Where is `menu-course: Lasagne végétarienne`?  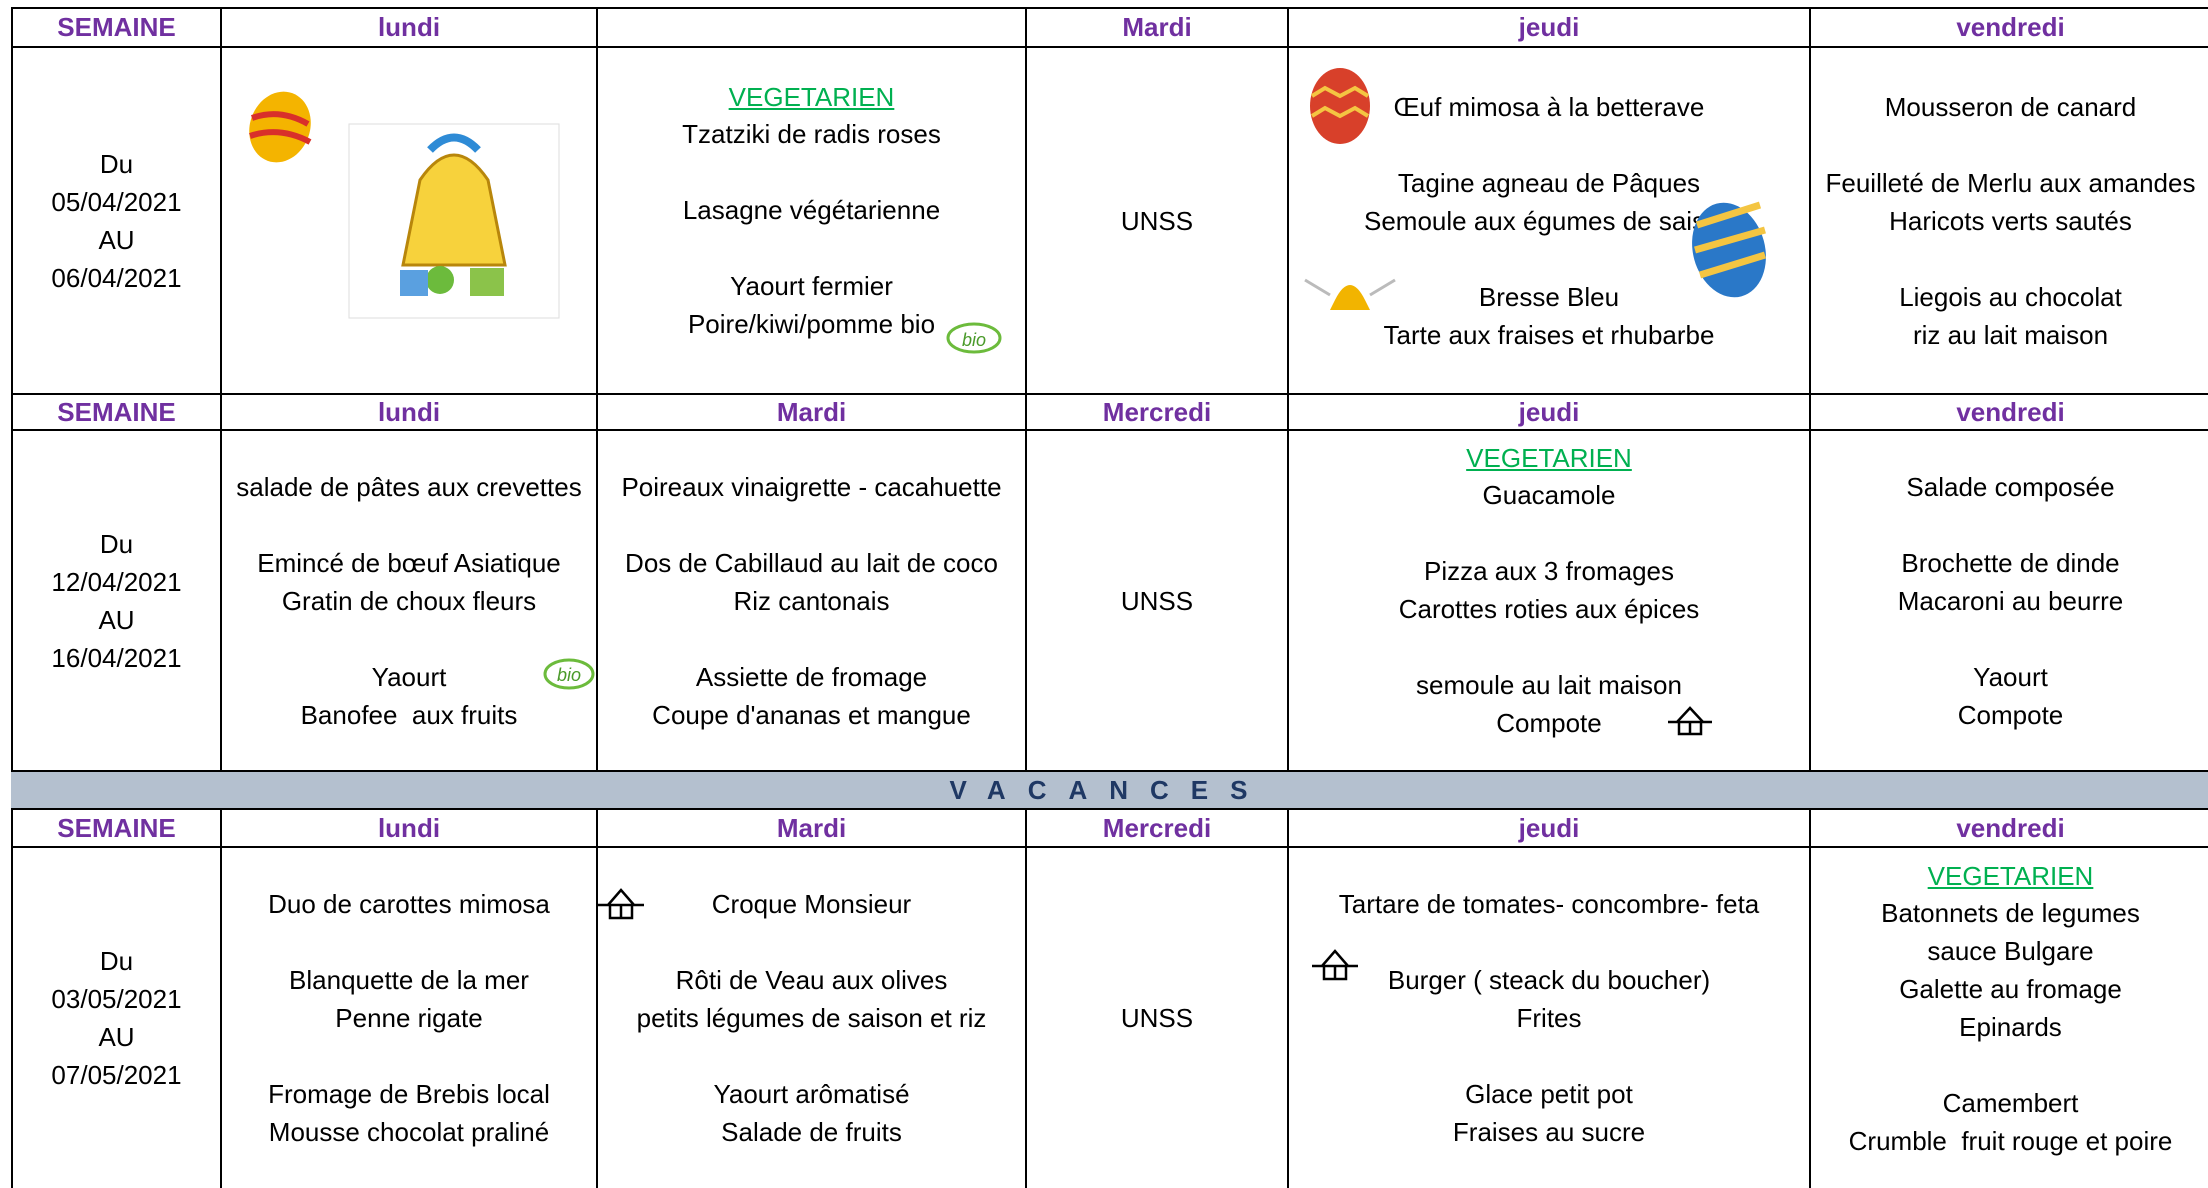 menu-course: Lasagne végétarienne is located at coordinates (811, 210).